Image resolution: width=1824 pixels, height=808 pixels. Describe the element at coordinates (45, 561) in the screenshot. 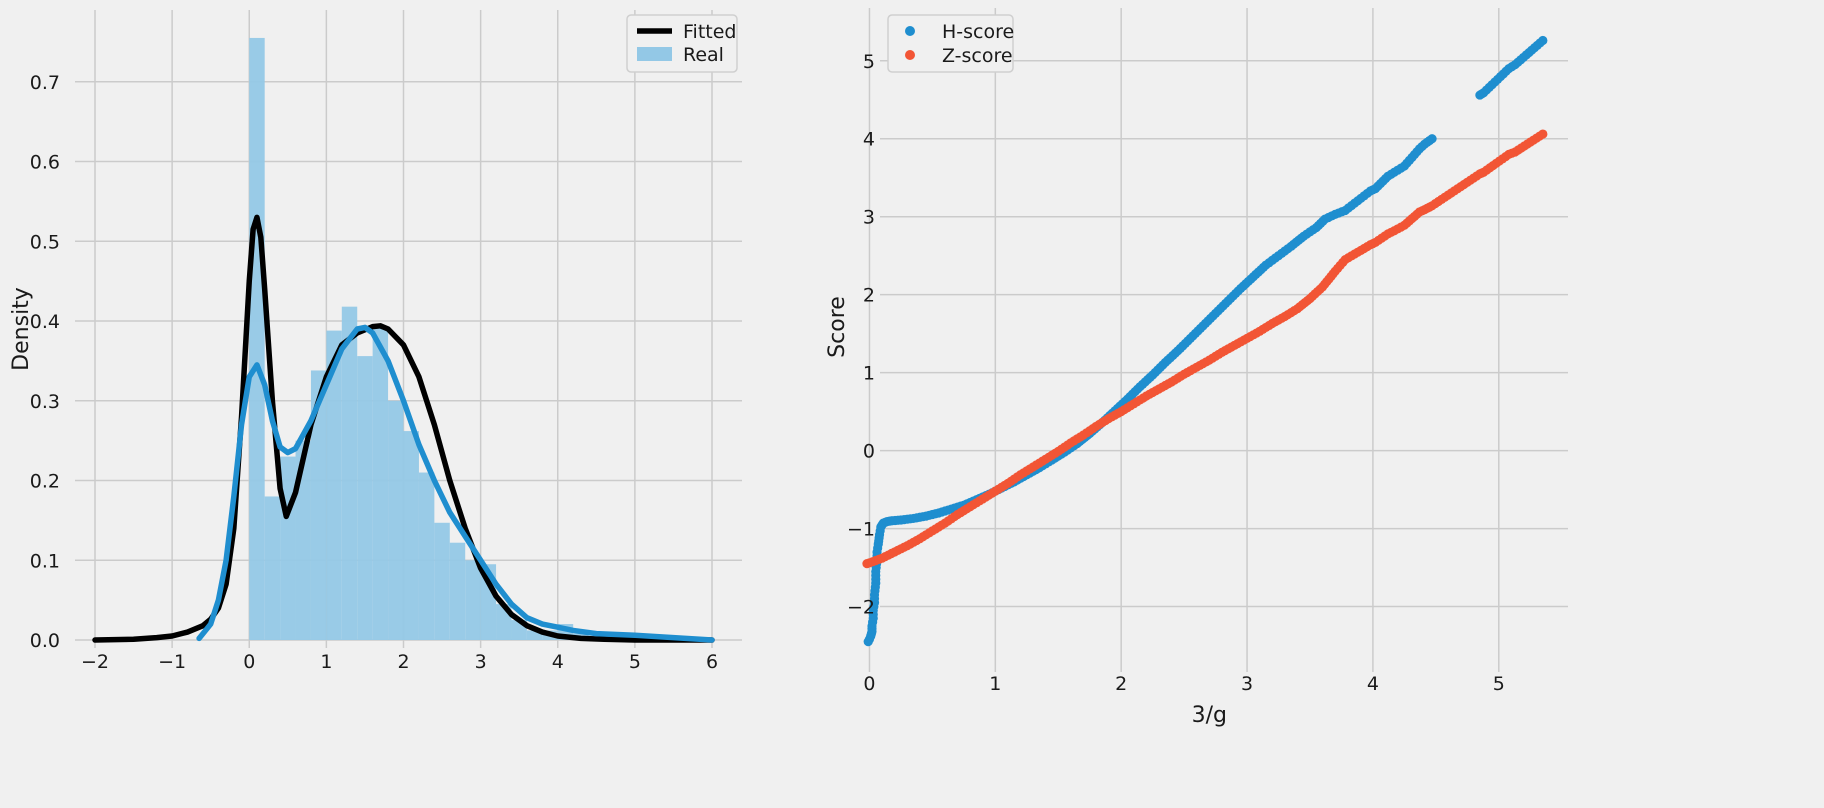

I see `density-y-tick-label: 0.1` at that location.